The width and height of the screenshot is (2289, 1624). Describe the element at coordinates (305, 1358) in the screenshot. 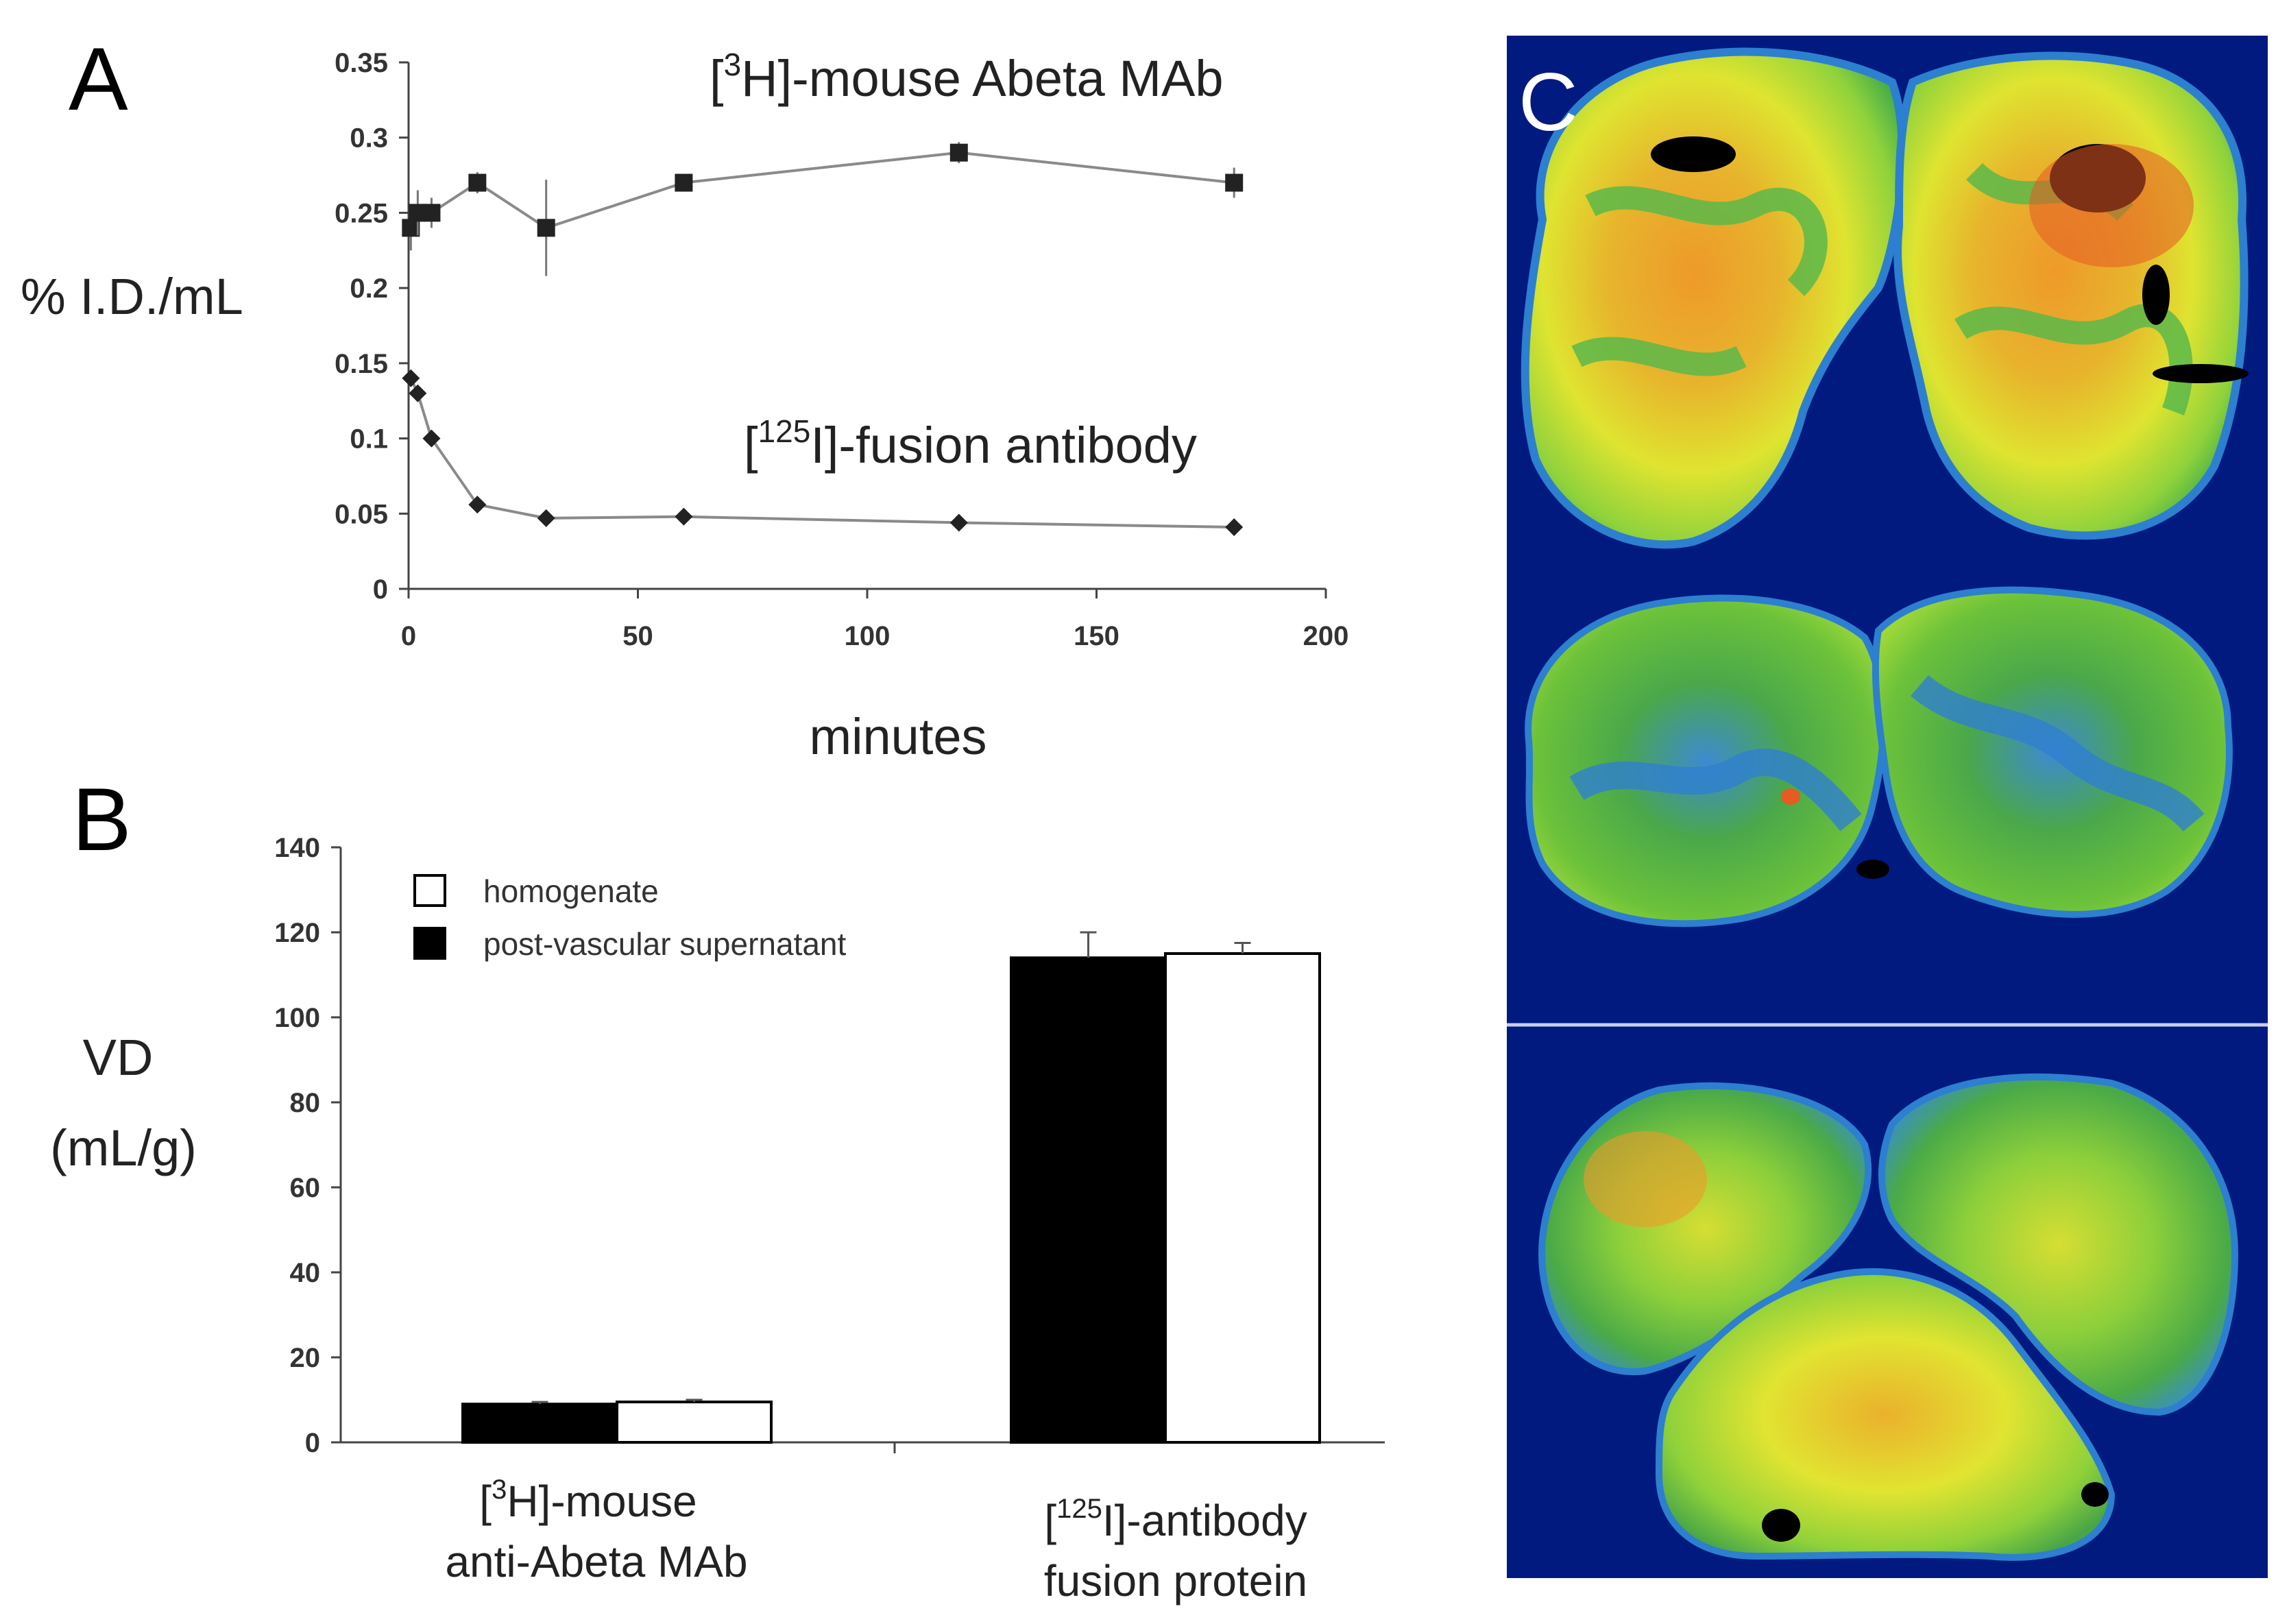

I see `y-tick-label: 20` at that location.